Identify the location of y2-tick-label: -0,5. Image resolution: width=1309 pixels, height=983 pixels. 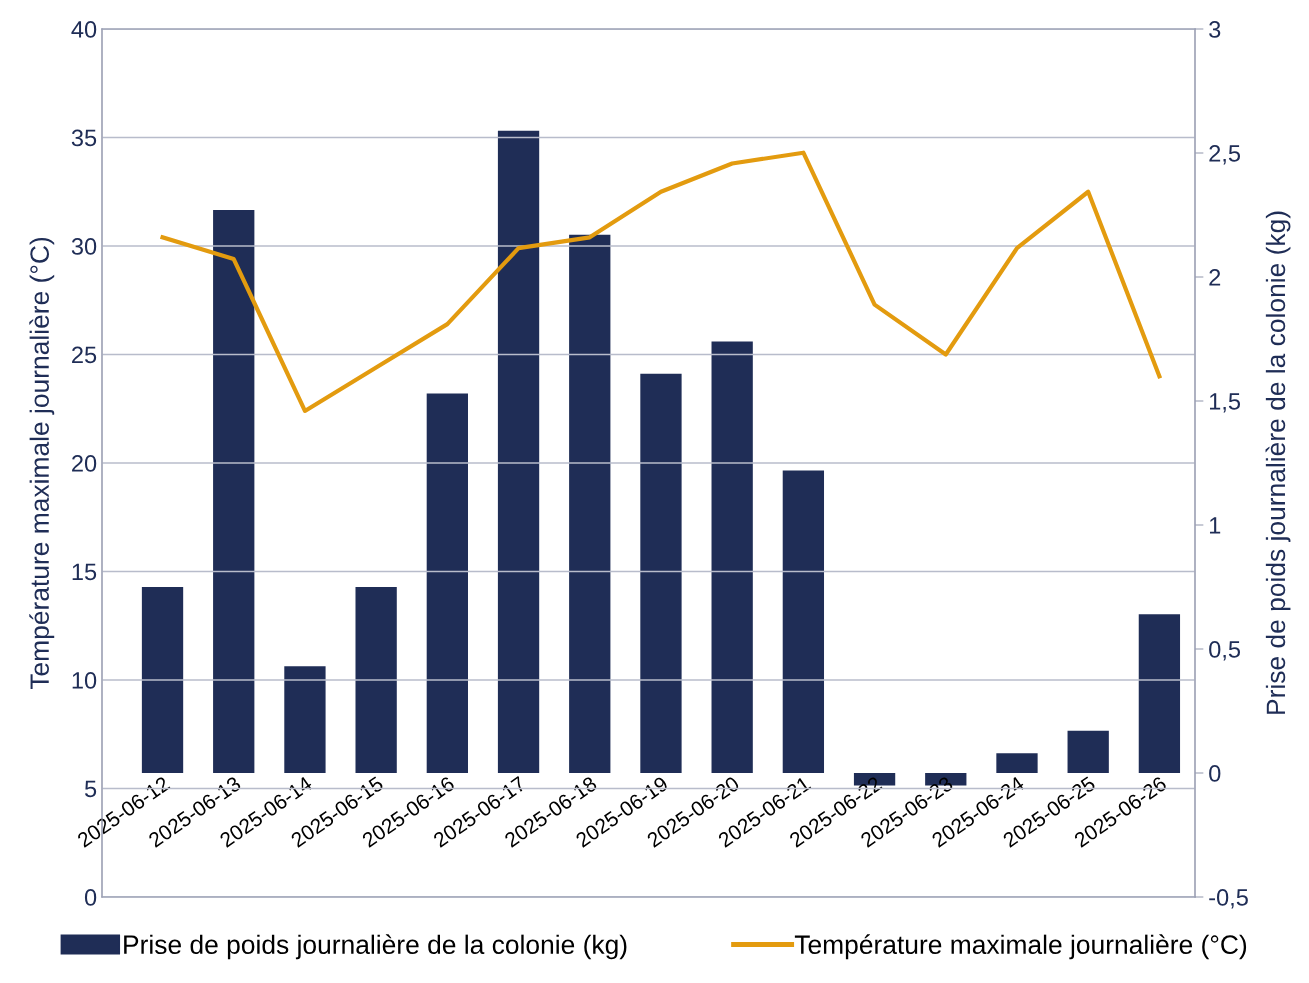
(1228, 899).